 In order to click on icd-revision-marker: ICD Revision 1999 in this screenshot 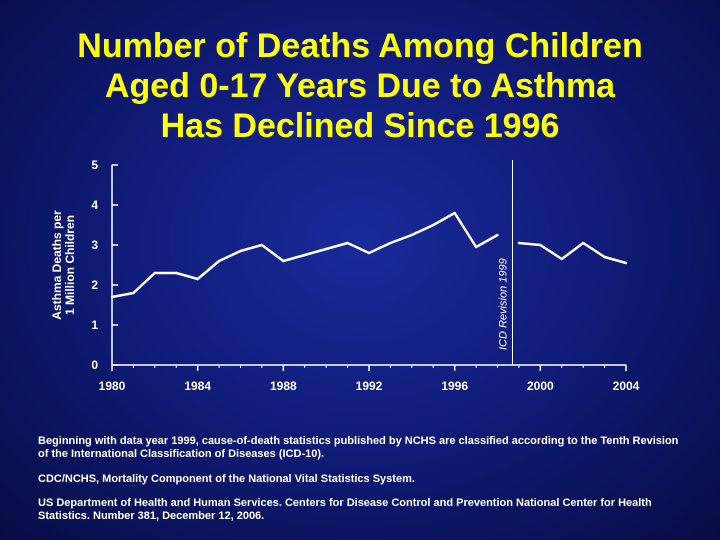, I will do `click(505, 262)`.